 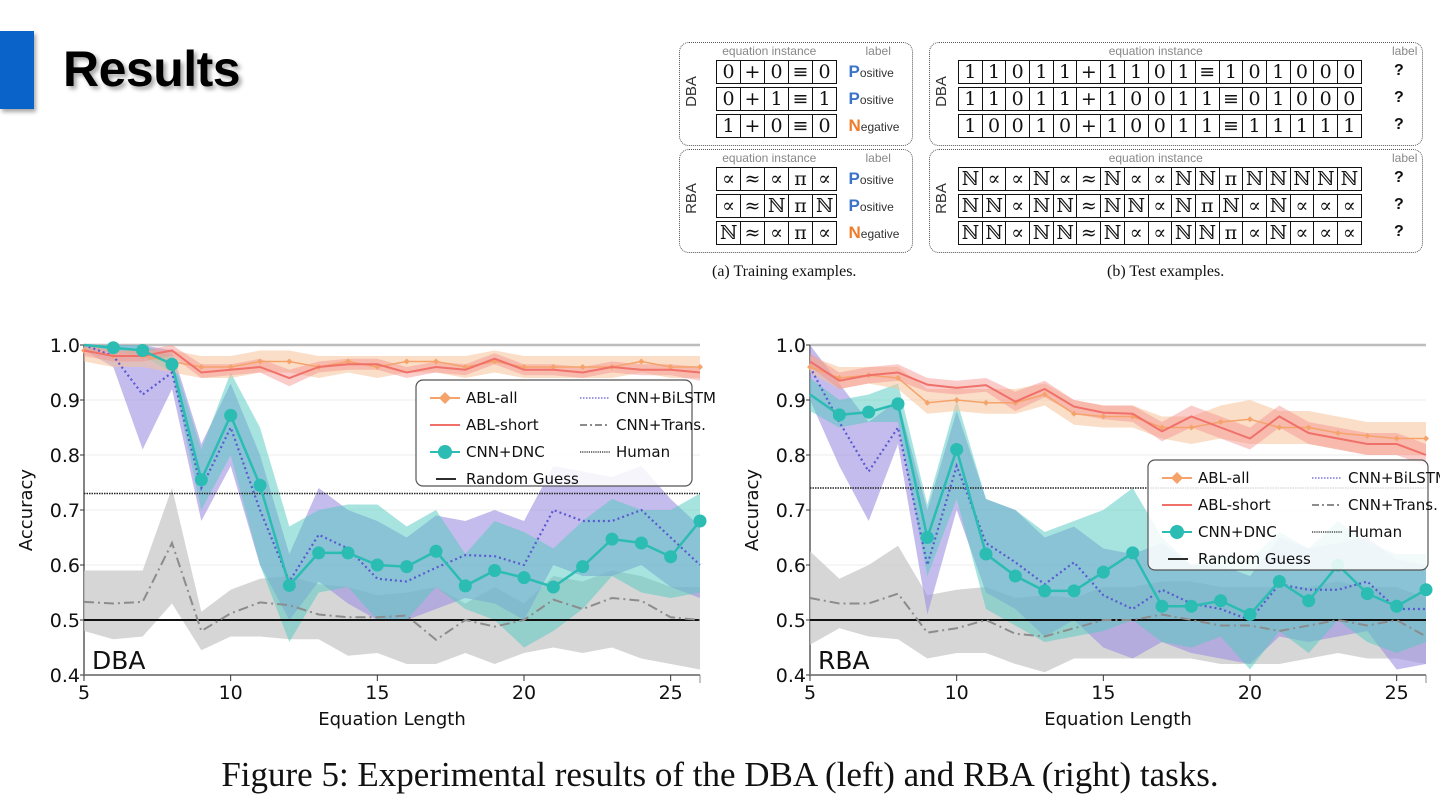 What do you see at coordinates (524, 693) in the screenshot?
I see `x-tick-label: 20` at bounding box center [524, 693].